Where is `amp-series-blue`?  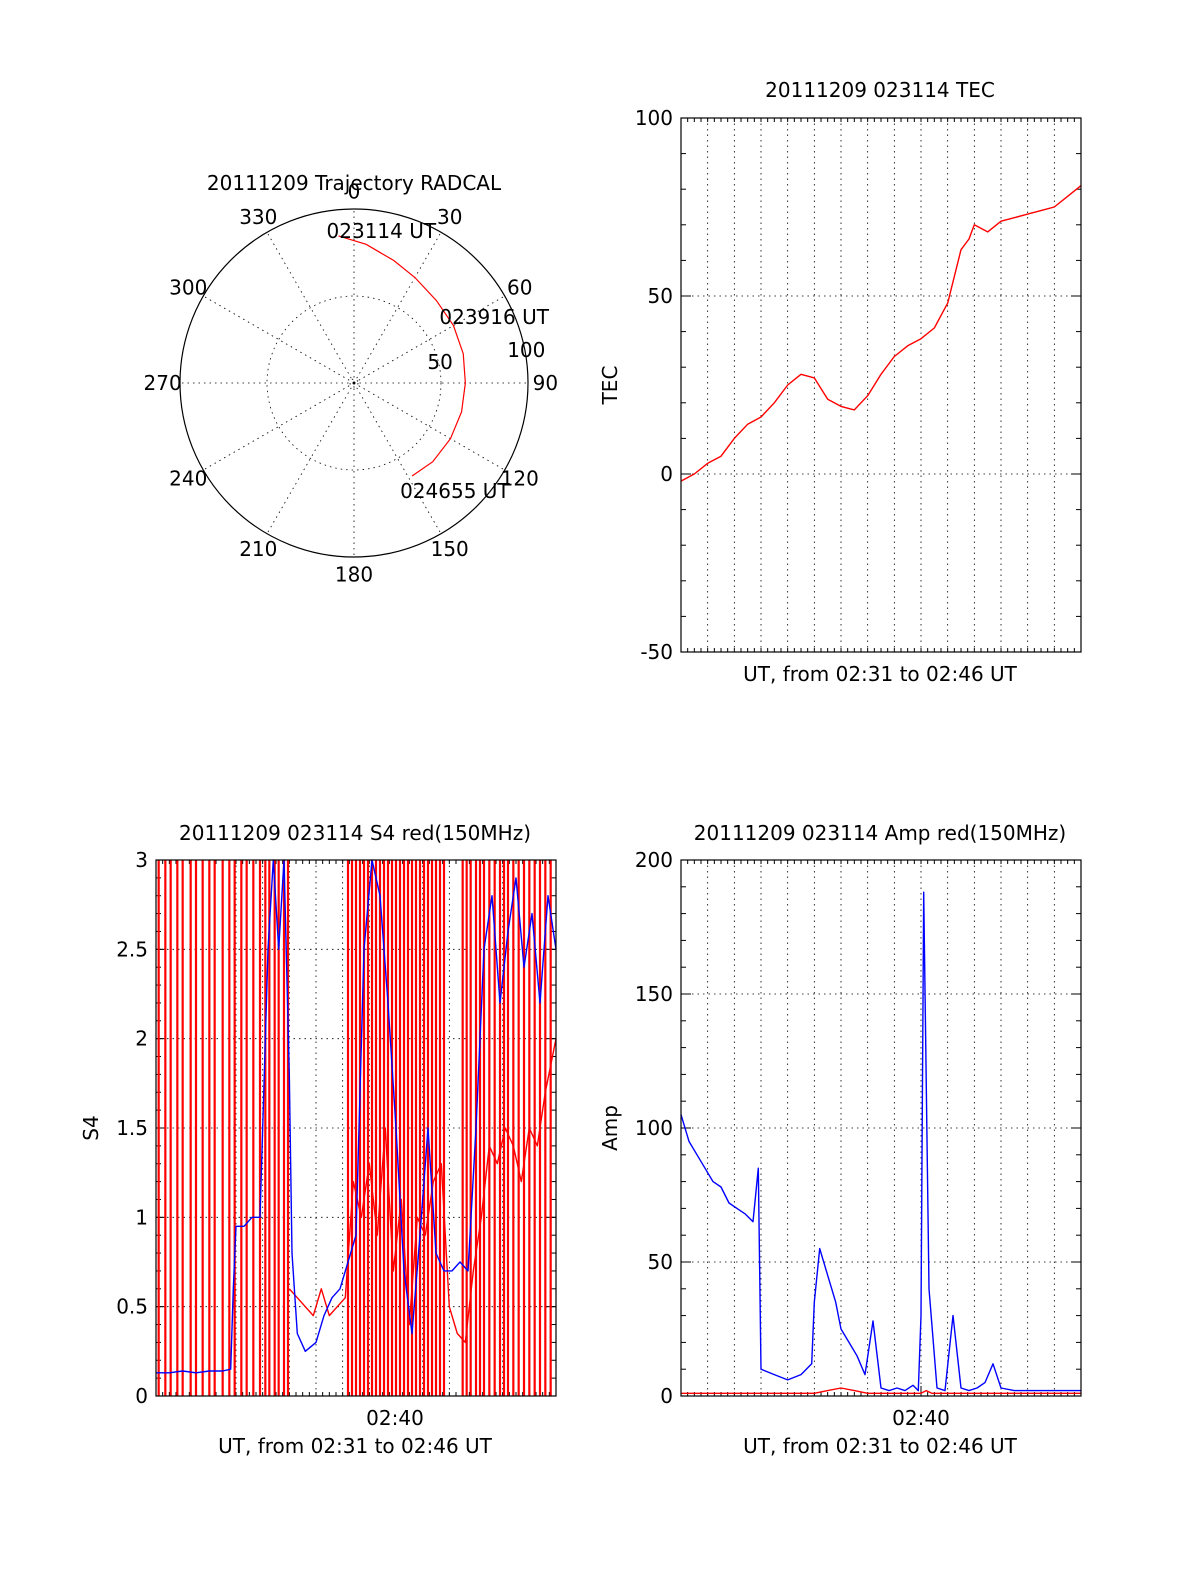
amp-series-blue is located at coordinates (880, 1141).